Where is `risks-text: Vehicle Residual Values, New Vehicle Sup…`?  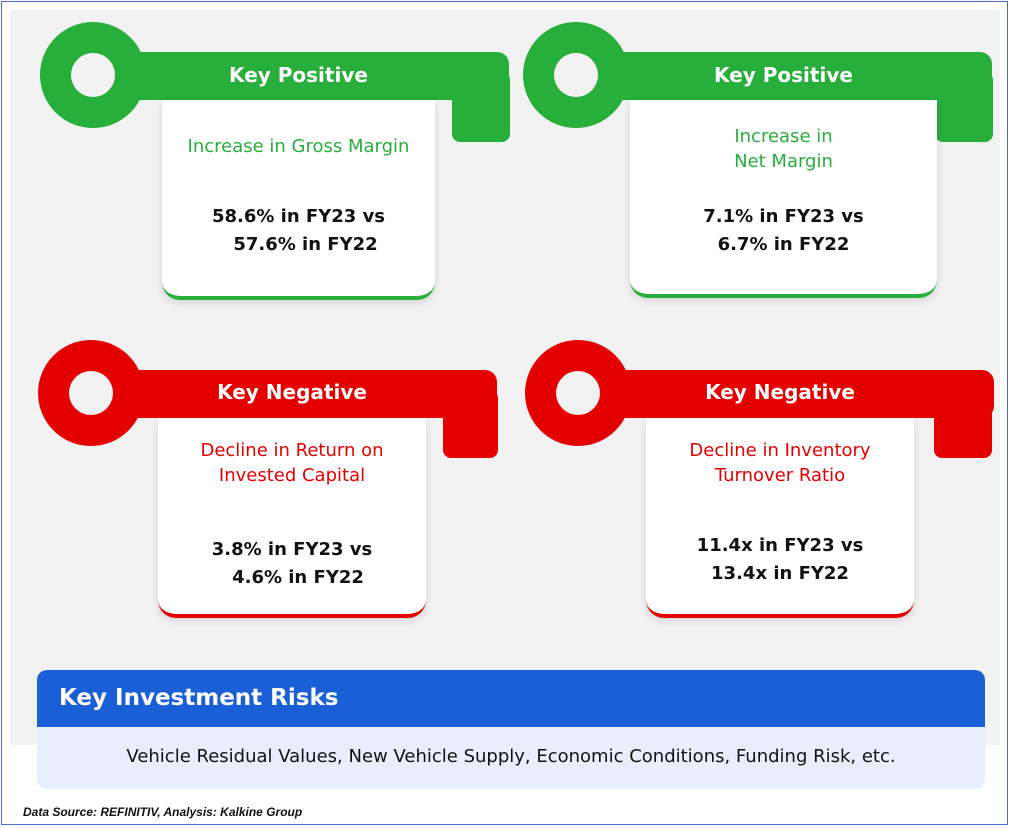 risks-text: Vehicle Residual Values, New Vehicle Sup… is located at coordinates (511, 756).